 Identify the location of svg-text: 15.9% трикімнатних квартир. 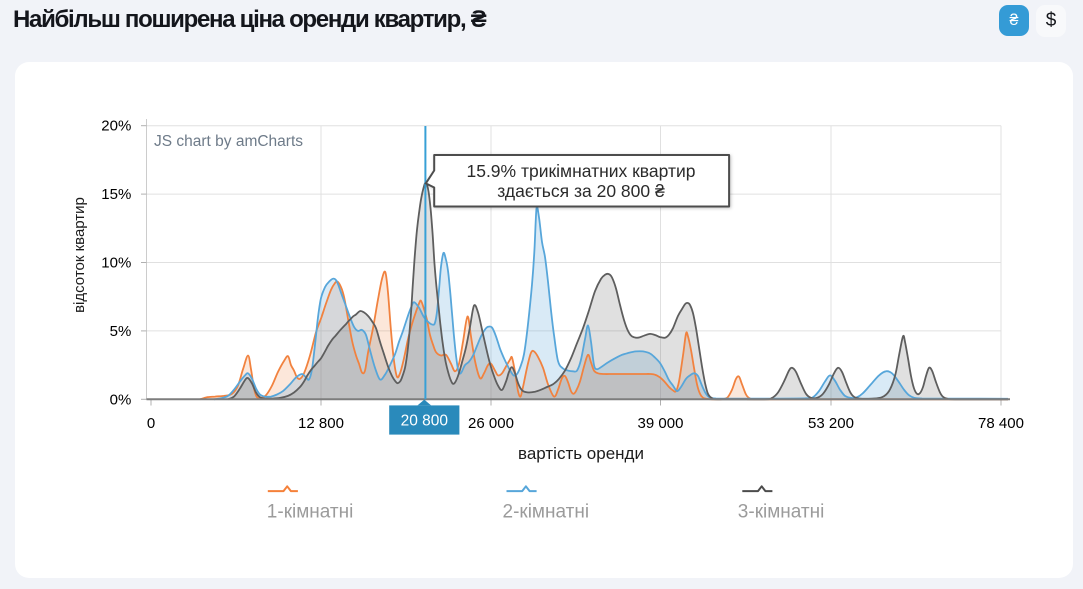
(580, 171).